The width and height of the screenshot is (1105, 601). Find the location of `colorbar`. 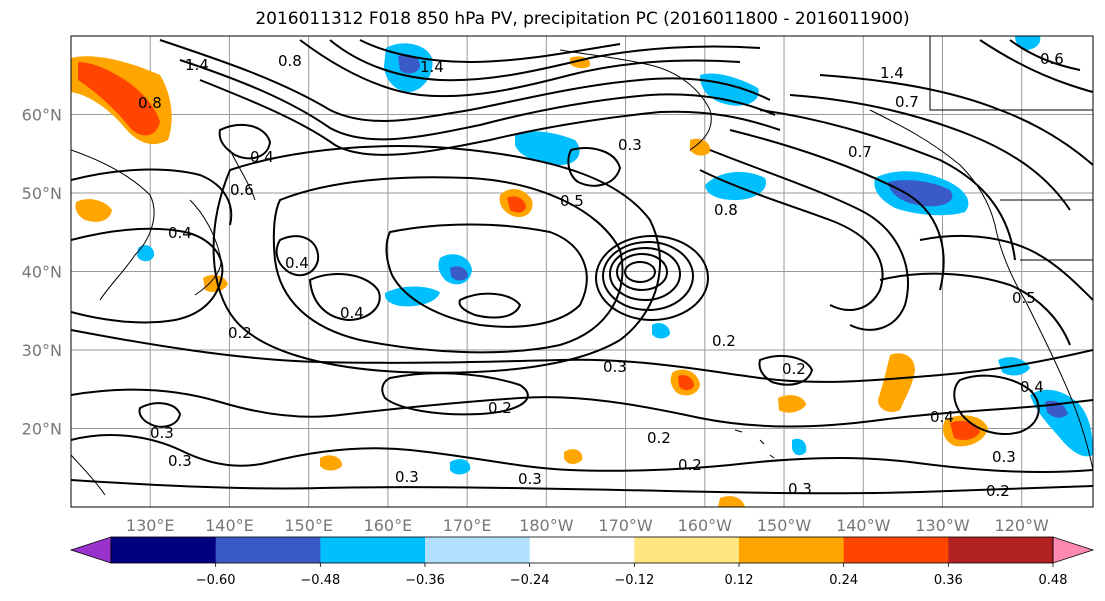

colorbar is located at coordinates (582, 550).